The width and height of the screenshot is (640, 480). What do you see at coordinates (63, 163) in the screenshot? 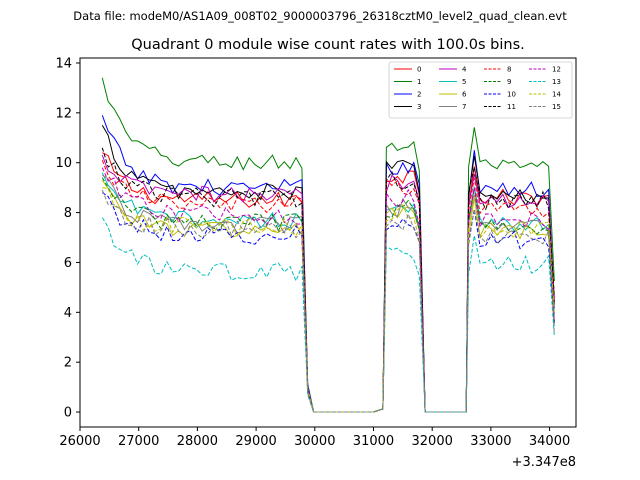
I see `y-tick-label: 10` at bounding box center [63, 163].